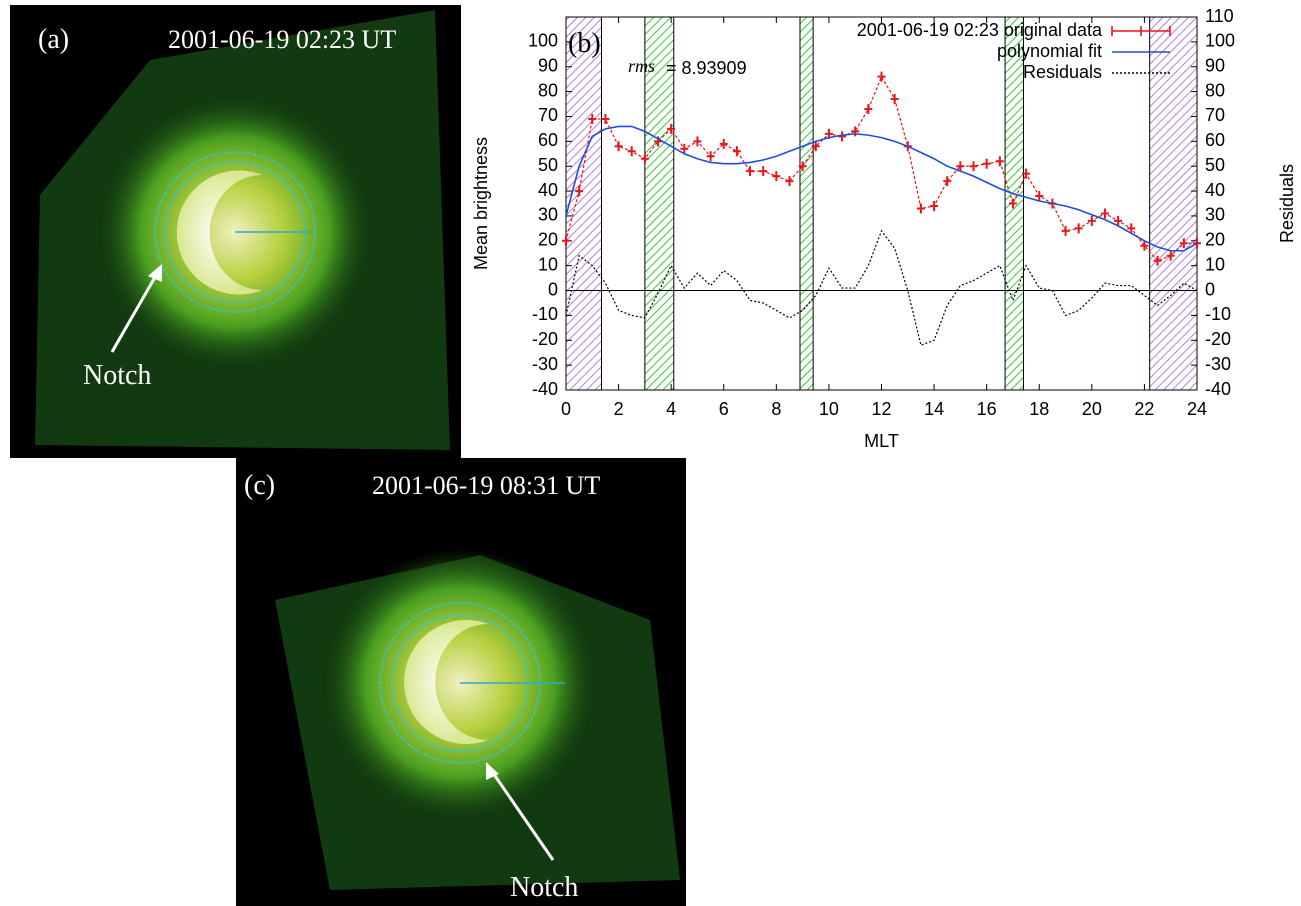 Image resolution: width=1301 pixels, height=906 pixels. What do you see at coordinates (1287, 203) in the screenshot?
I see `y2-axis-label: Residuals` at bounding box center [1287, 203].